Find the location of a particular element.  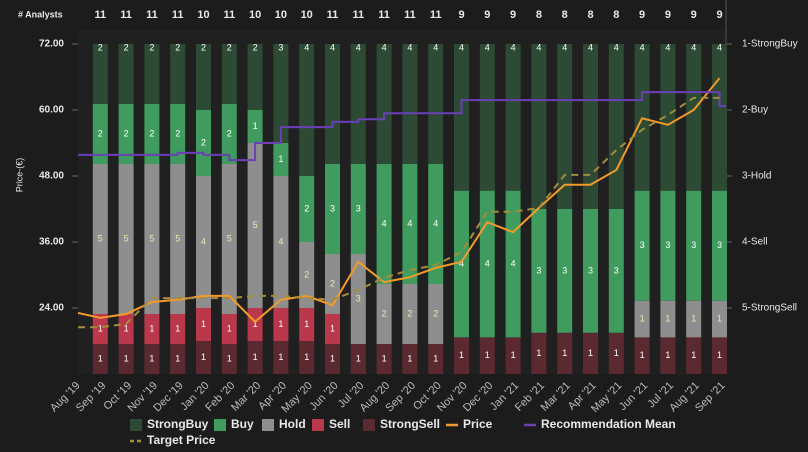

series-line is located at coordinates (402, 126).